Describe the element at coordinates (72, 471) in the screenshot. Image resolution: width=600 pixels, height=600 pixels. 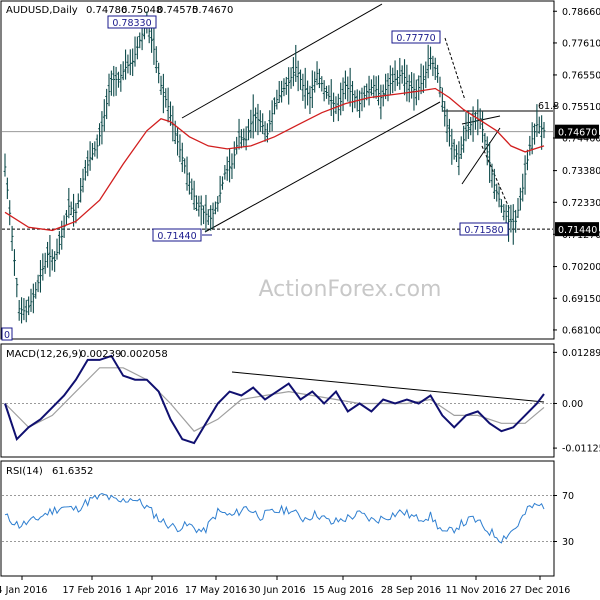
I see `rsi-header-value: 61.6352` at that location.